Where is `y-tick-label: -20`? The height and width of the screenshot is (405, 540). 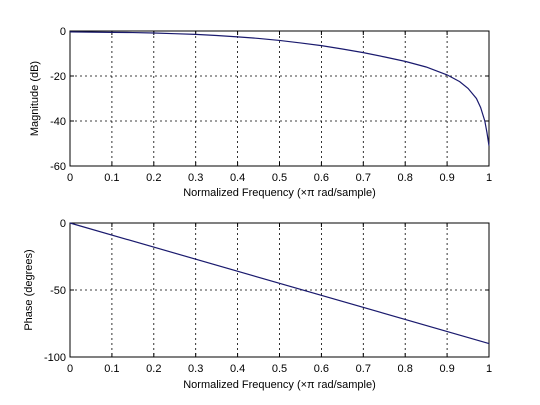
y-tick-label: -20 is located at coordinates (58, 77).